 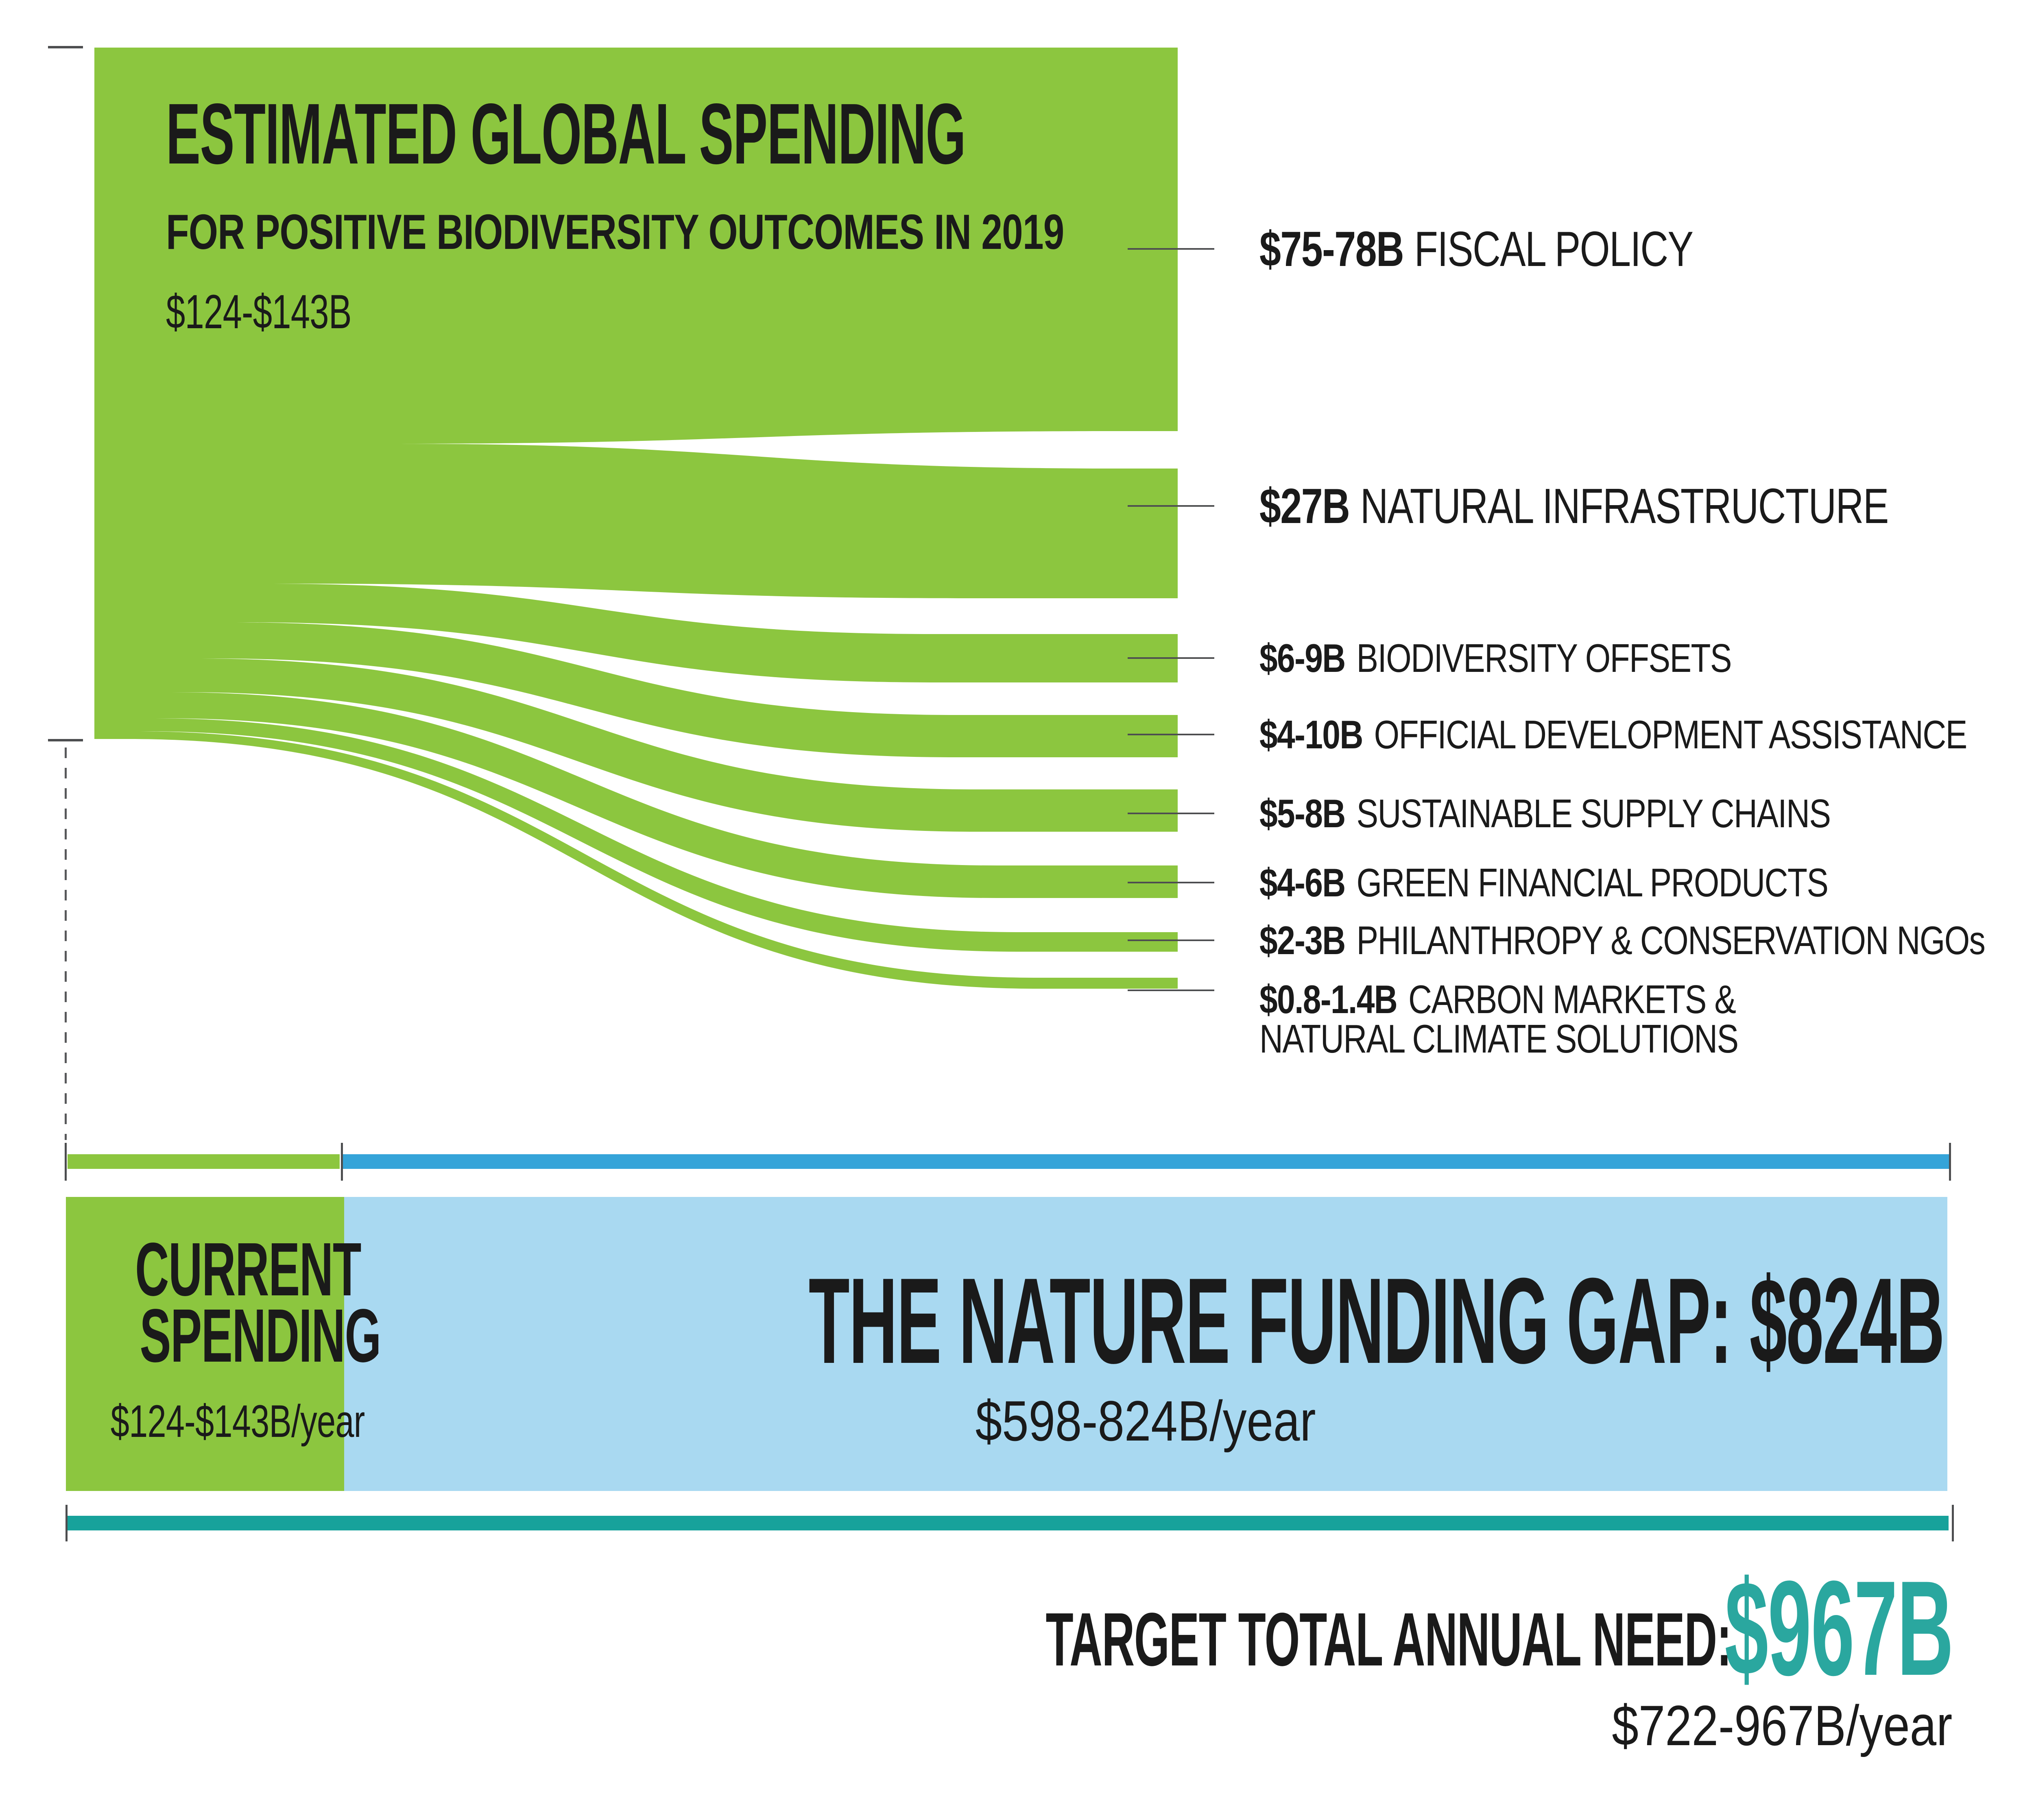 What do you see at coordinates (258, 312) in the screenshot?
I see `total-spending-amount: $124-$143B` at bounding box center [258, 312].